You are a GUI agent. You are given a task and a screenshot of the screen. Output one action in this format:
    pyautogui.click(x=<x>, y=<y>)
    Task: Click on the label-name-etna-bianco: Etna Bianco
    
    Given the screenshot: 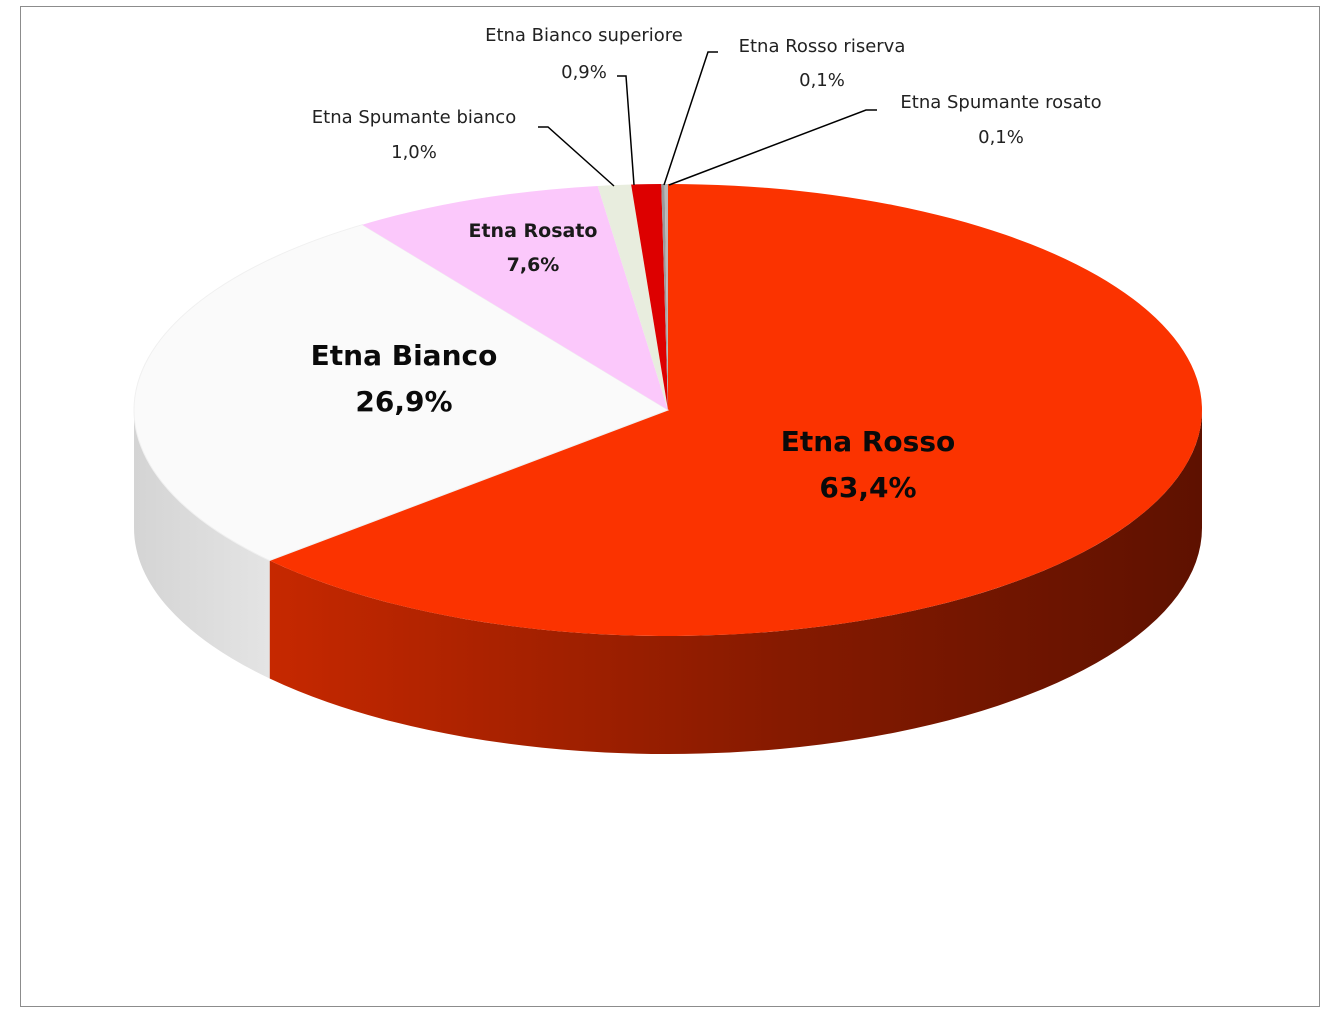 What is the action you would take?
    pyautogui.click(x=404, y=355)
    